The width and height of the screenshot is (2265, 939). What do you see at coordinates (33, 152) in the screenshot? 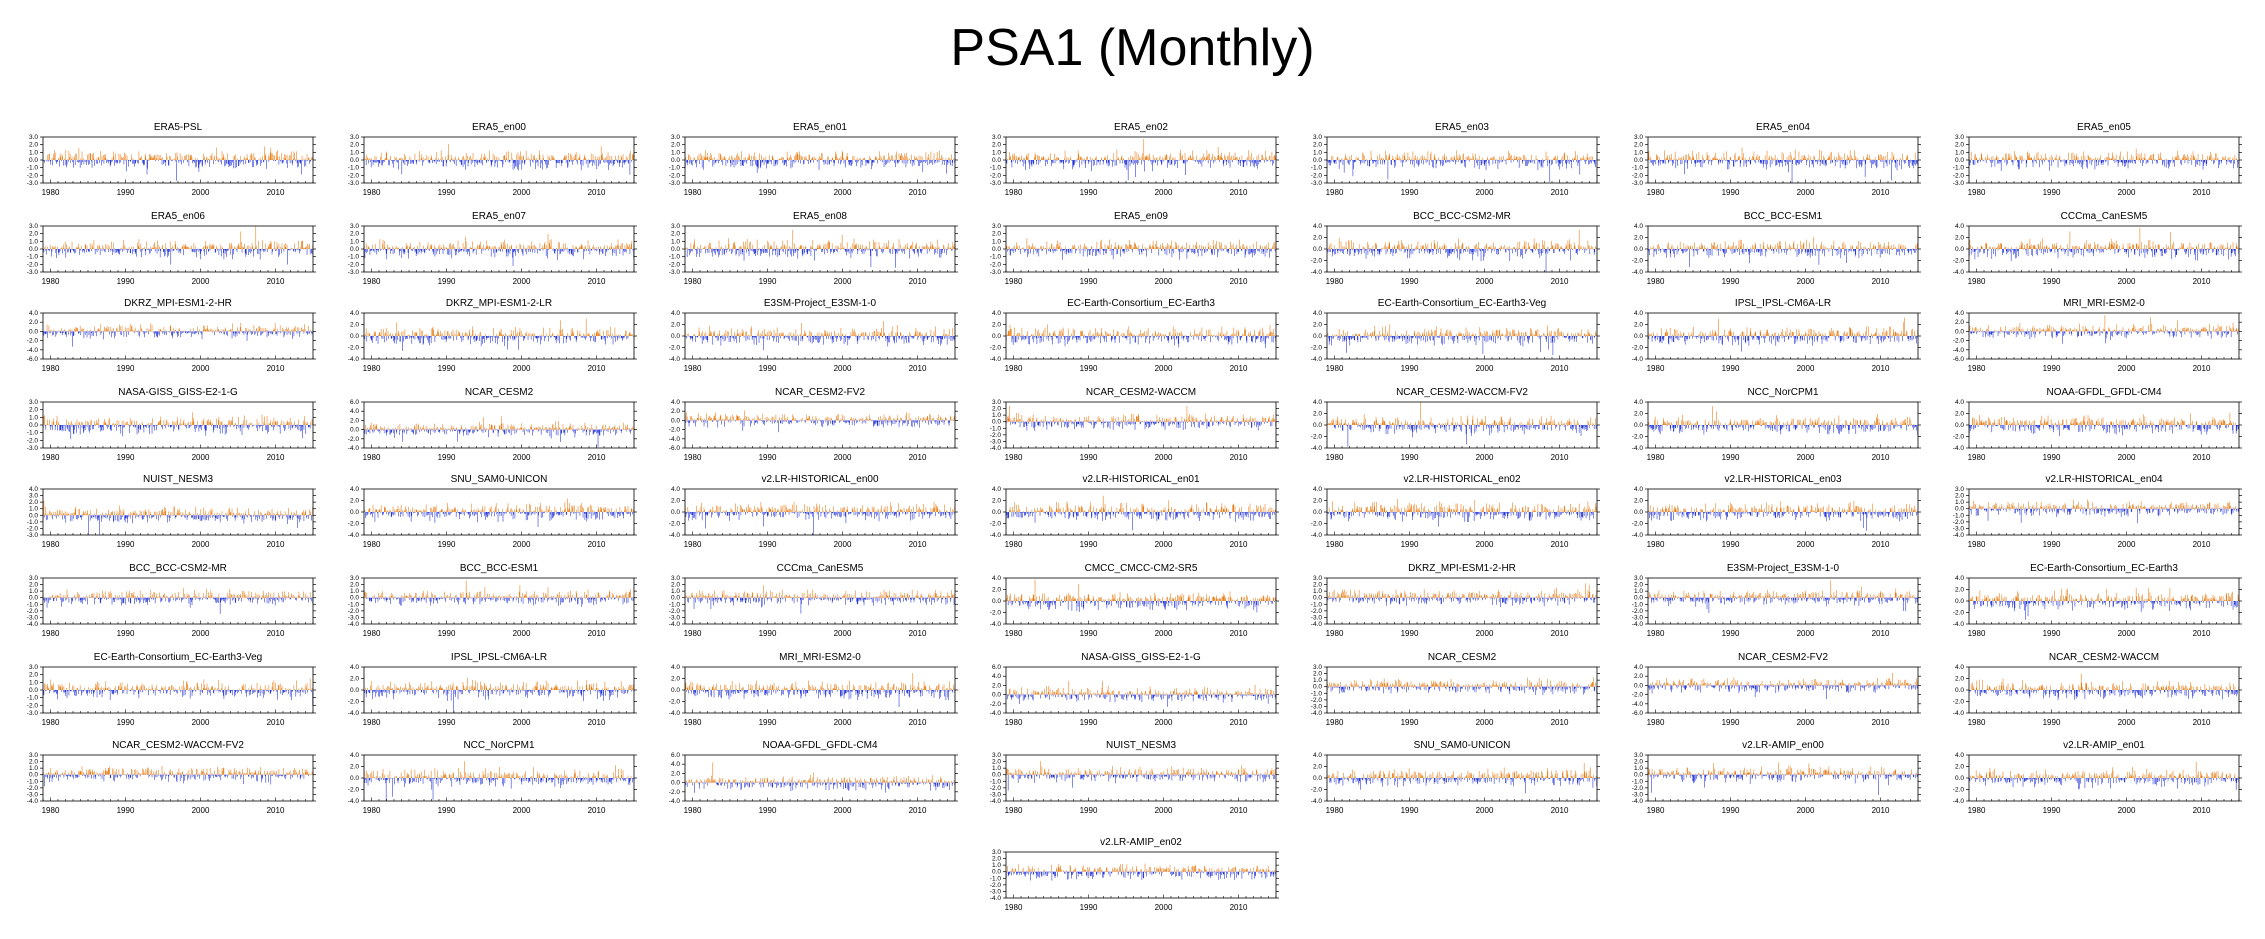
I see `y-tick-label: 1.0` at bounding box center [33, 152].